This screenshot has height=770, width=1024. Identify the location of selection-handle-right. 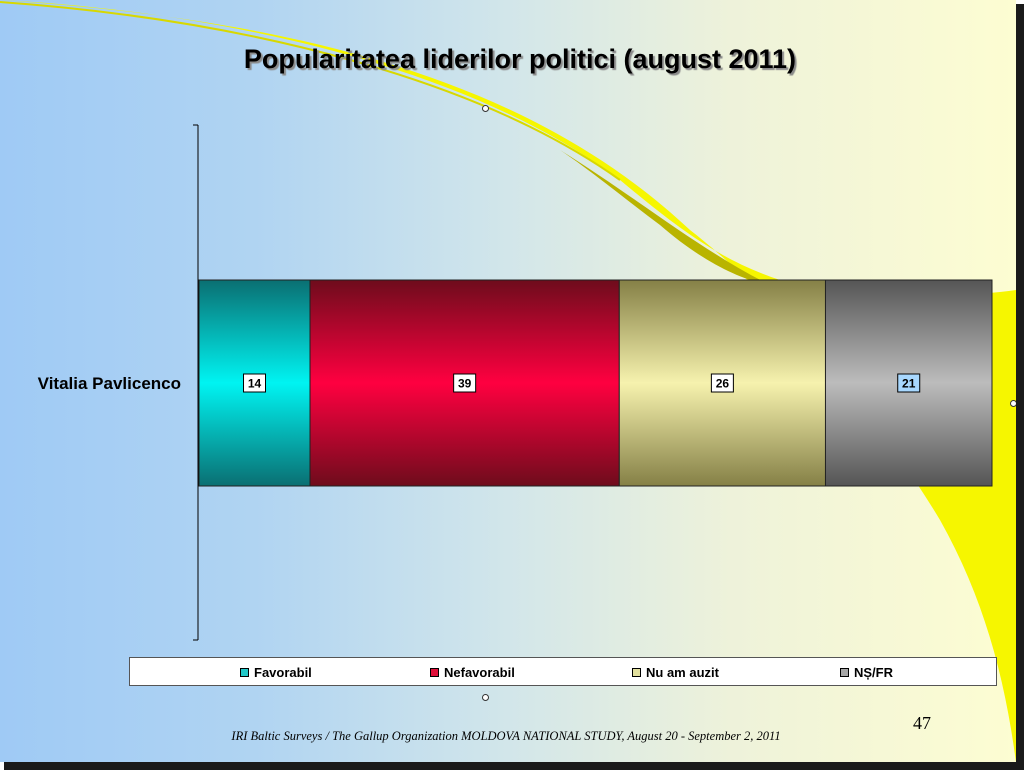
(1013, 403).